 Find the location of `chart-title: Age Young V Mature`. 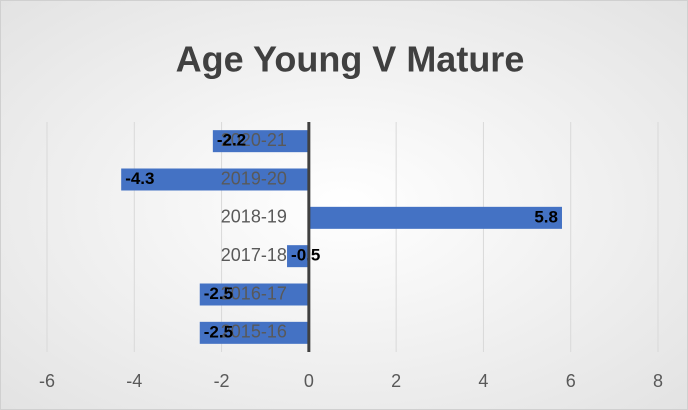

chart-title: Age Young V Mature is located at coordinates (350, 59).